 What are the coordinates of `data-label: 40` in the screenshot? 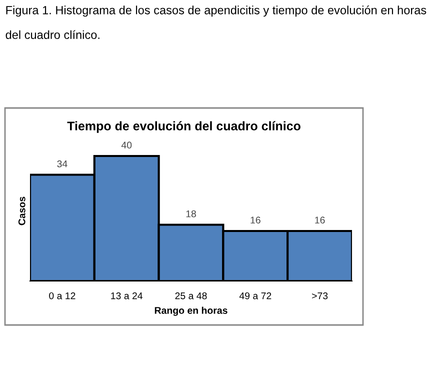 It's located at (126, 145).